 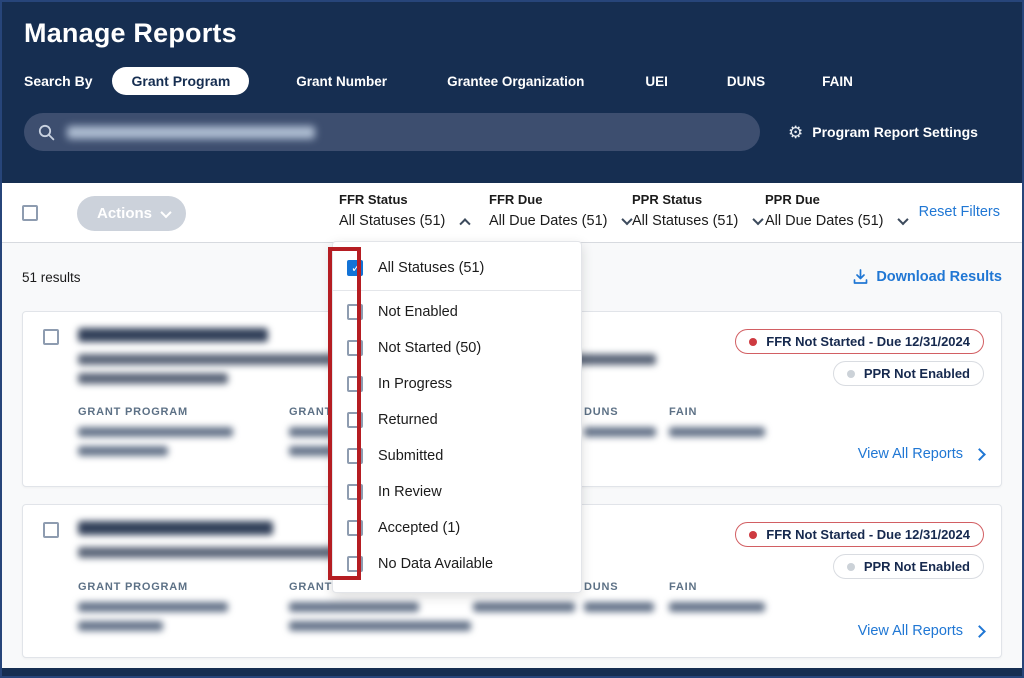 What do you see at coordinates (465, 224) in the screenshot?
I see `chevron-up-icon` at bounding box center [465, 224].